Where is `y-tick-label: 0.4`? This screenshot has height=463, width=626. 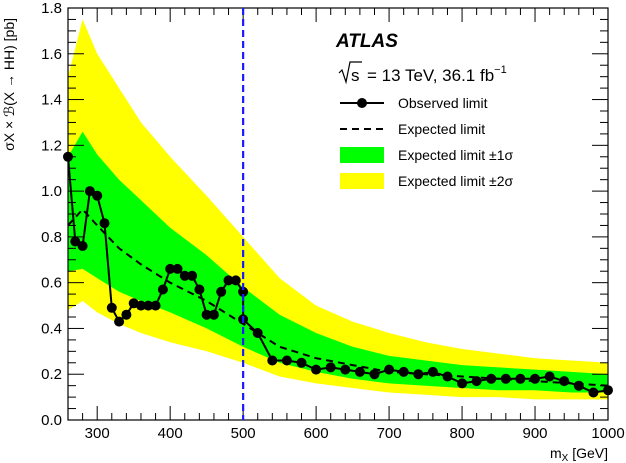 y-tick-label: 0.4 is located at coordinates (51, 328).